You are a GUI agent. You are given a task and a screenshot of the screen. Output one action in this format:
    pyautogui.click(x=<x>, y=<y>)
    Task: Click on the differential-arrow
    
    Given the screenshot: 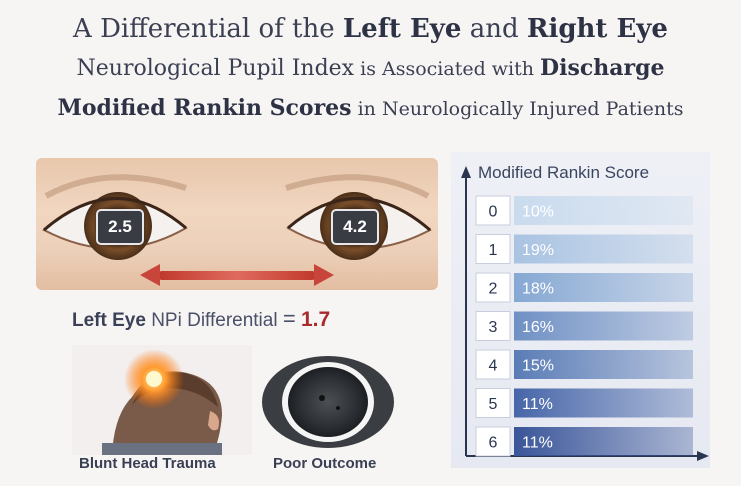 What is the action you would take?
    pyautogui.click(x=237, y=275)
    